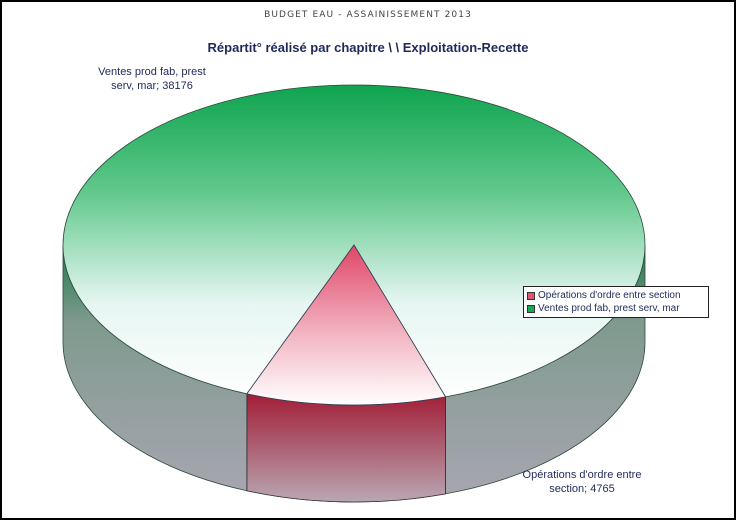 This screenshot has width=736, height=522. I want to click on legend-swatch-operations, so click(531, 295).